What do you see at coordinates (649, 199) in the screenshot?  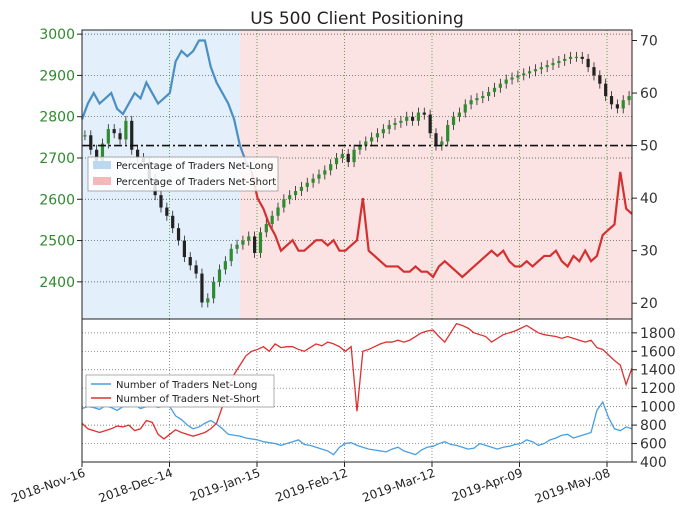 I see `right-tick-label: 40` at bounding box center [649, 199].